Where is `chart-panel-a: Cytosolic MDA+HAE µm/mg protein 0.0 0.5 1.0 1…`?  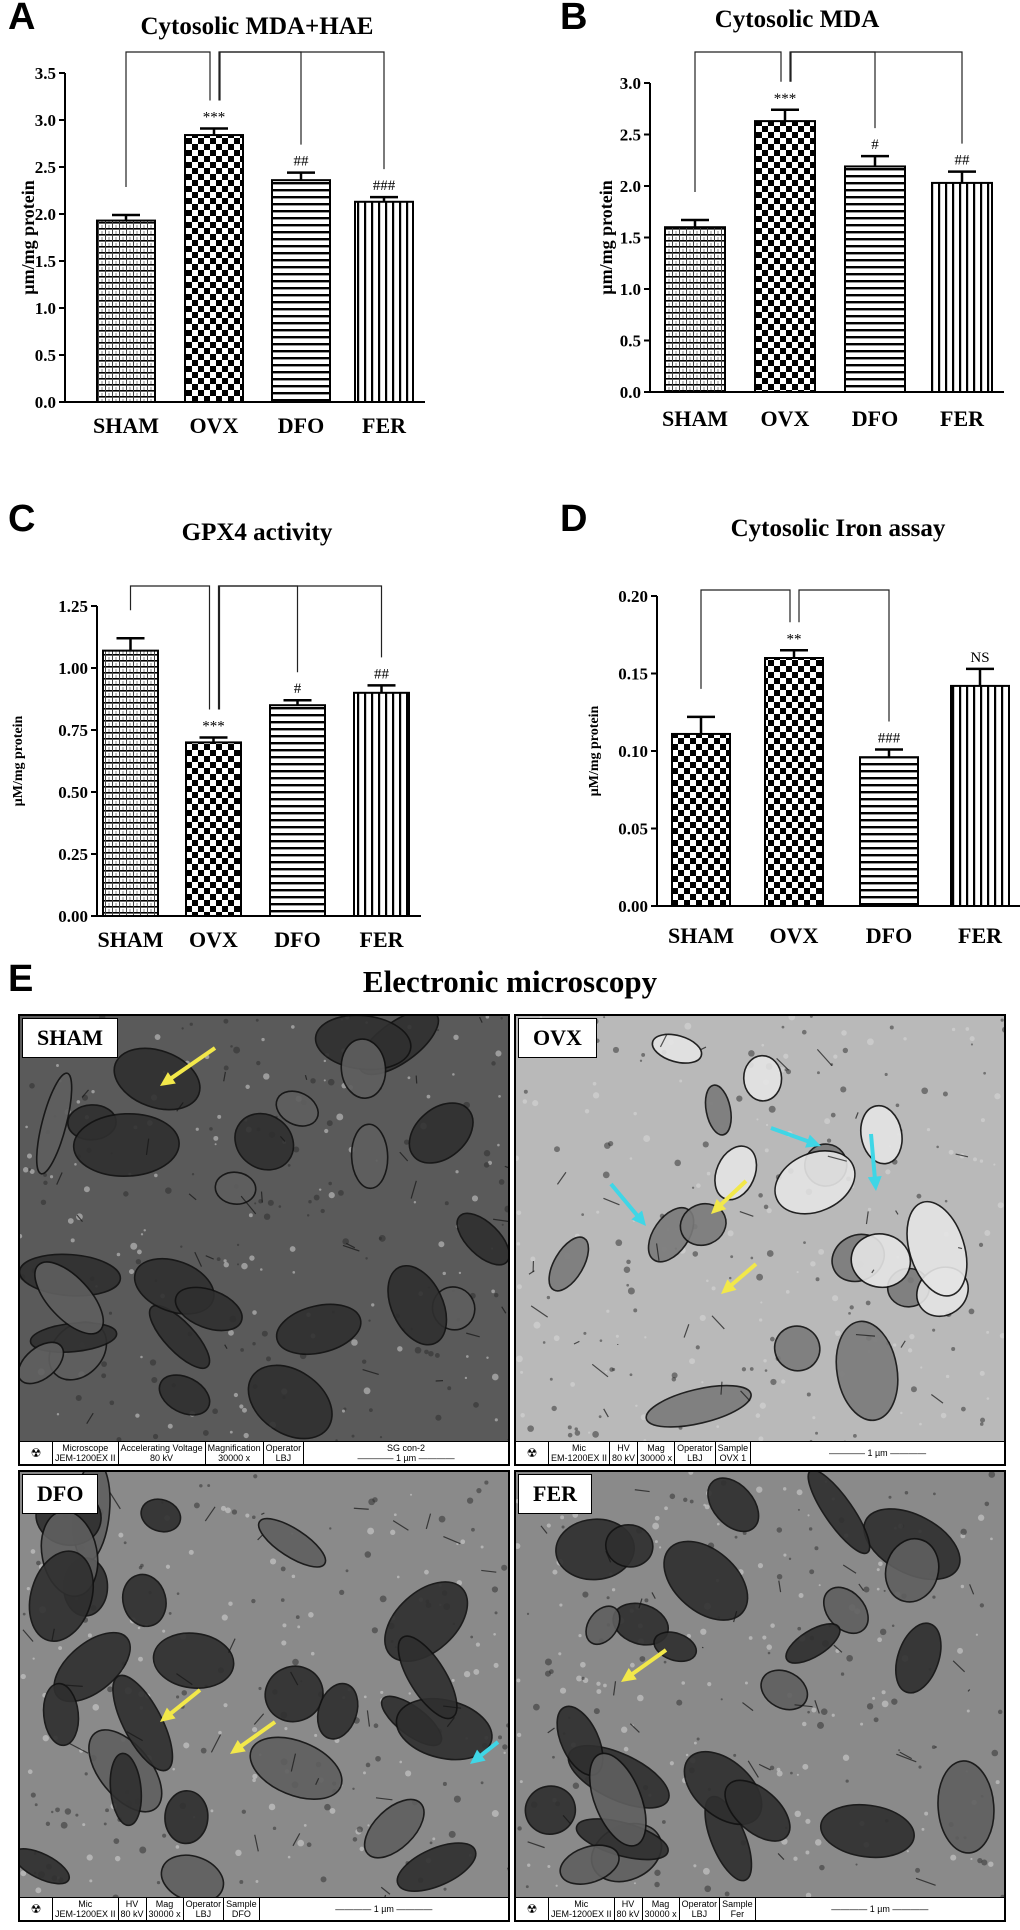 chart-panel-a: Cytosolic MDA+HAE µm/mg protein 0.0 0.5 1.0 1… is located at coordinates (221, 225).